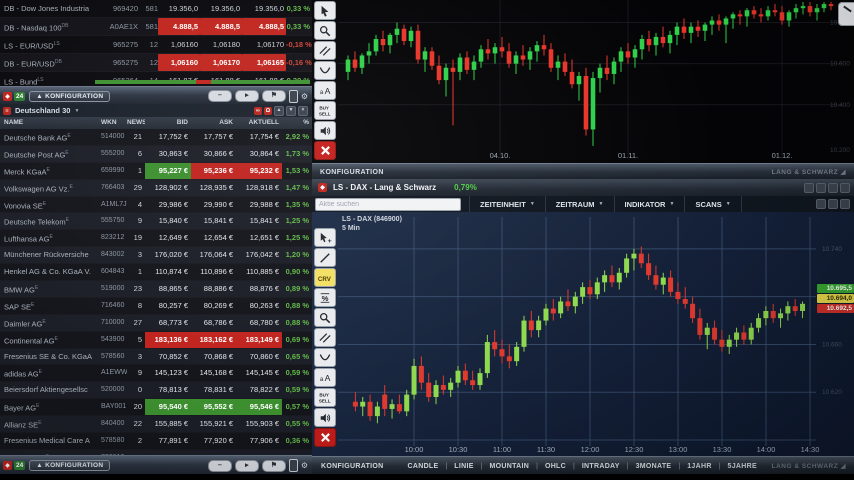 This screenshot has width=854, height=480. I want to click on menu-scans: SCANS ▼, so click(713, 204).